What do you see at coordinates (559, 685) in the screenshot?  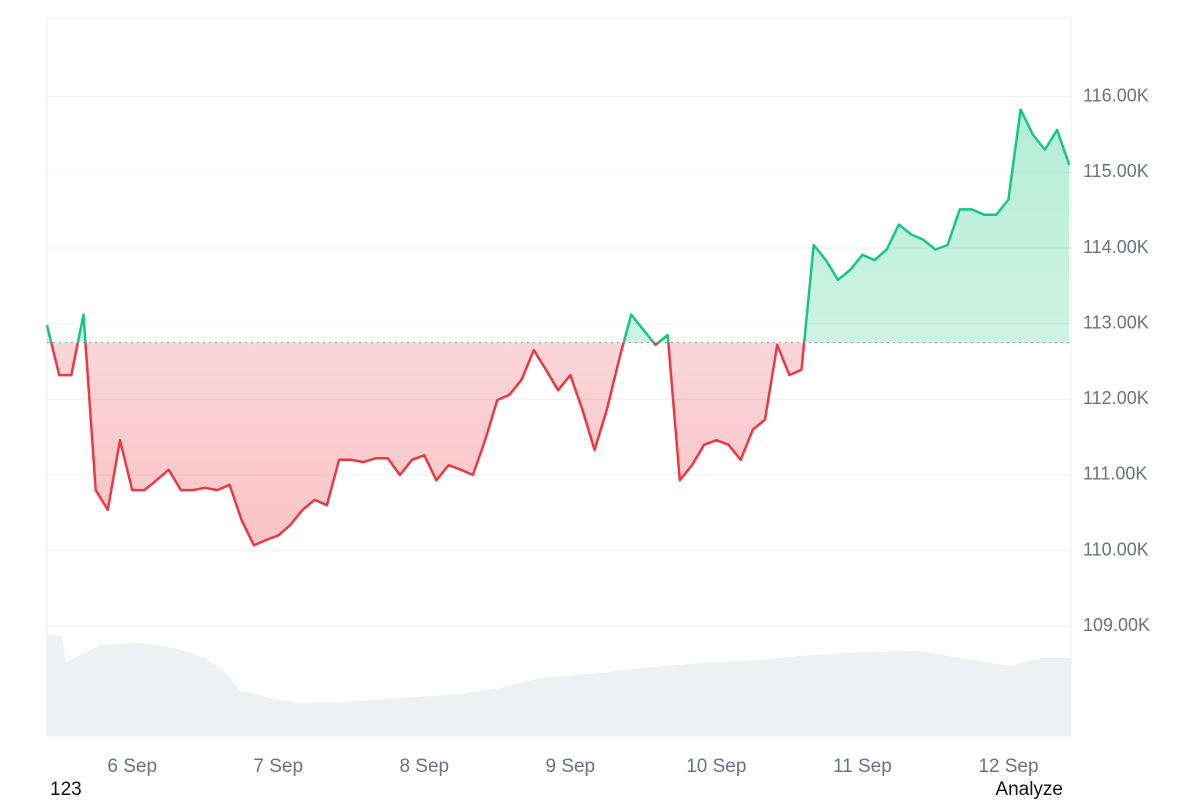 I see `volume-area` at bounding box center [559, 685].